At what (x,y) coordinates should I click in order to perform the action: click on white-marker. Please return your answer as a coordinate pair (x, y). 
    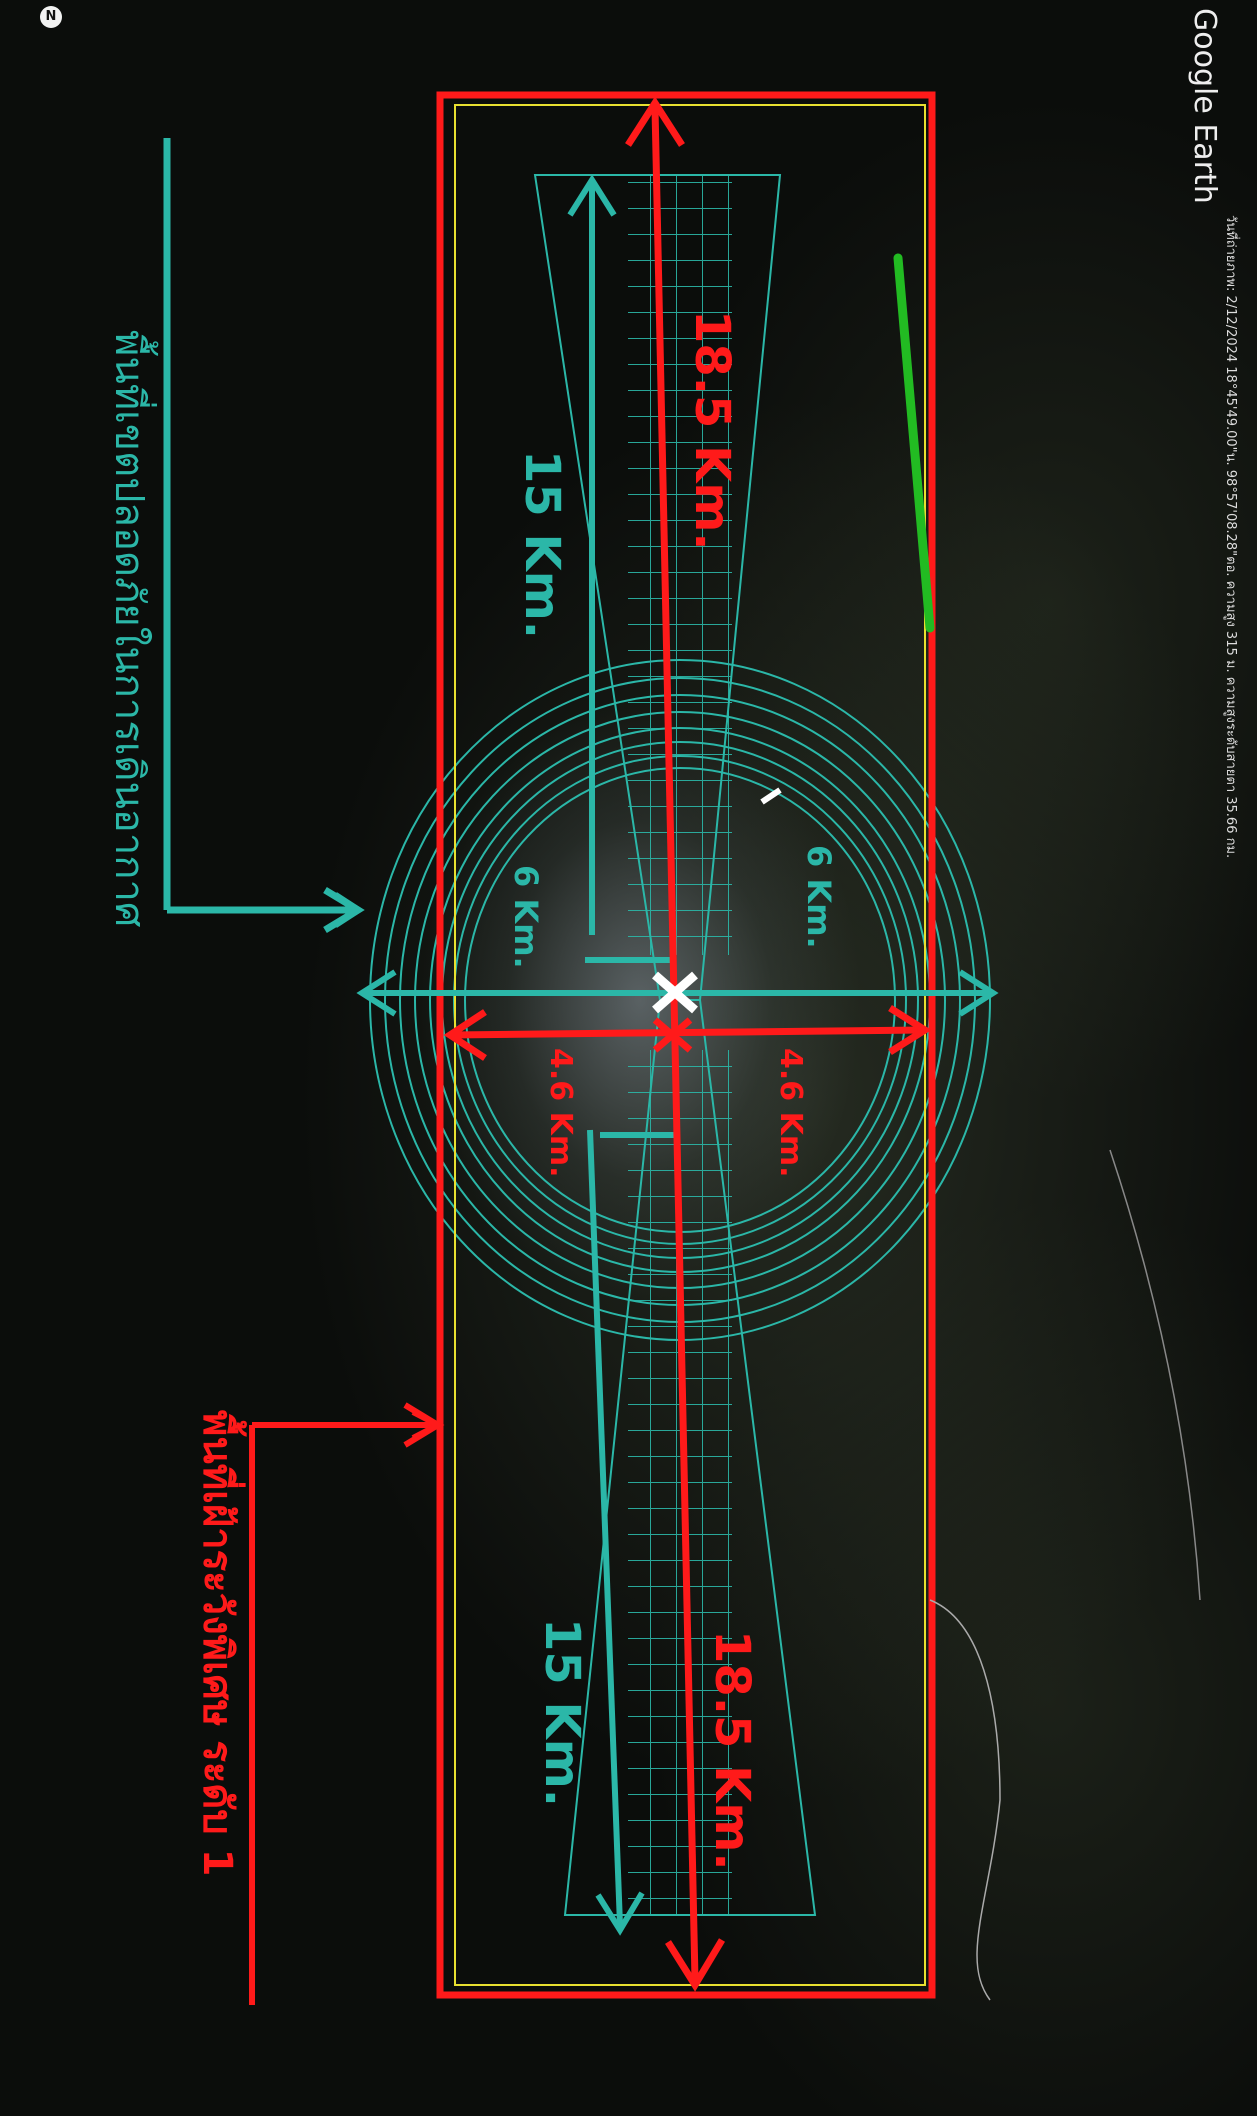
    Looking at the image, I should click on (771, 796).